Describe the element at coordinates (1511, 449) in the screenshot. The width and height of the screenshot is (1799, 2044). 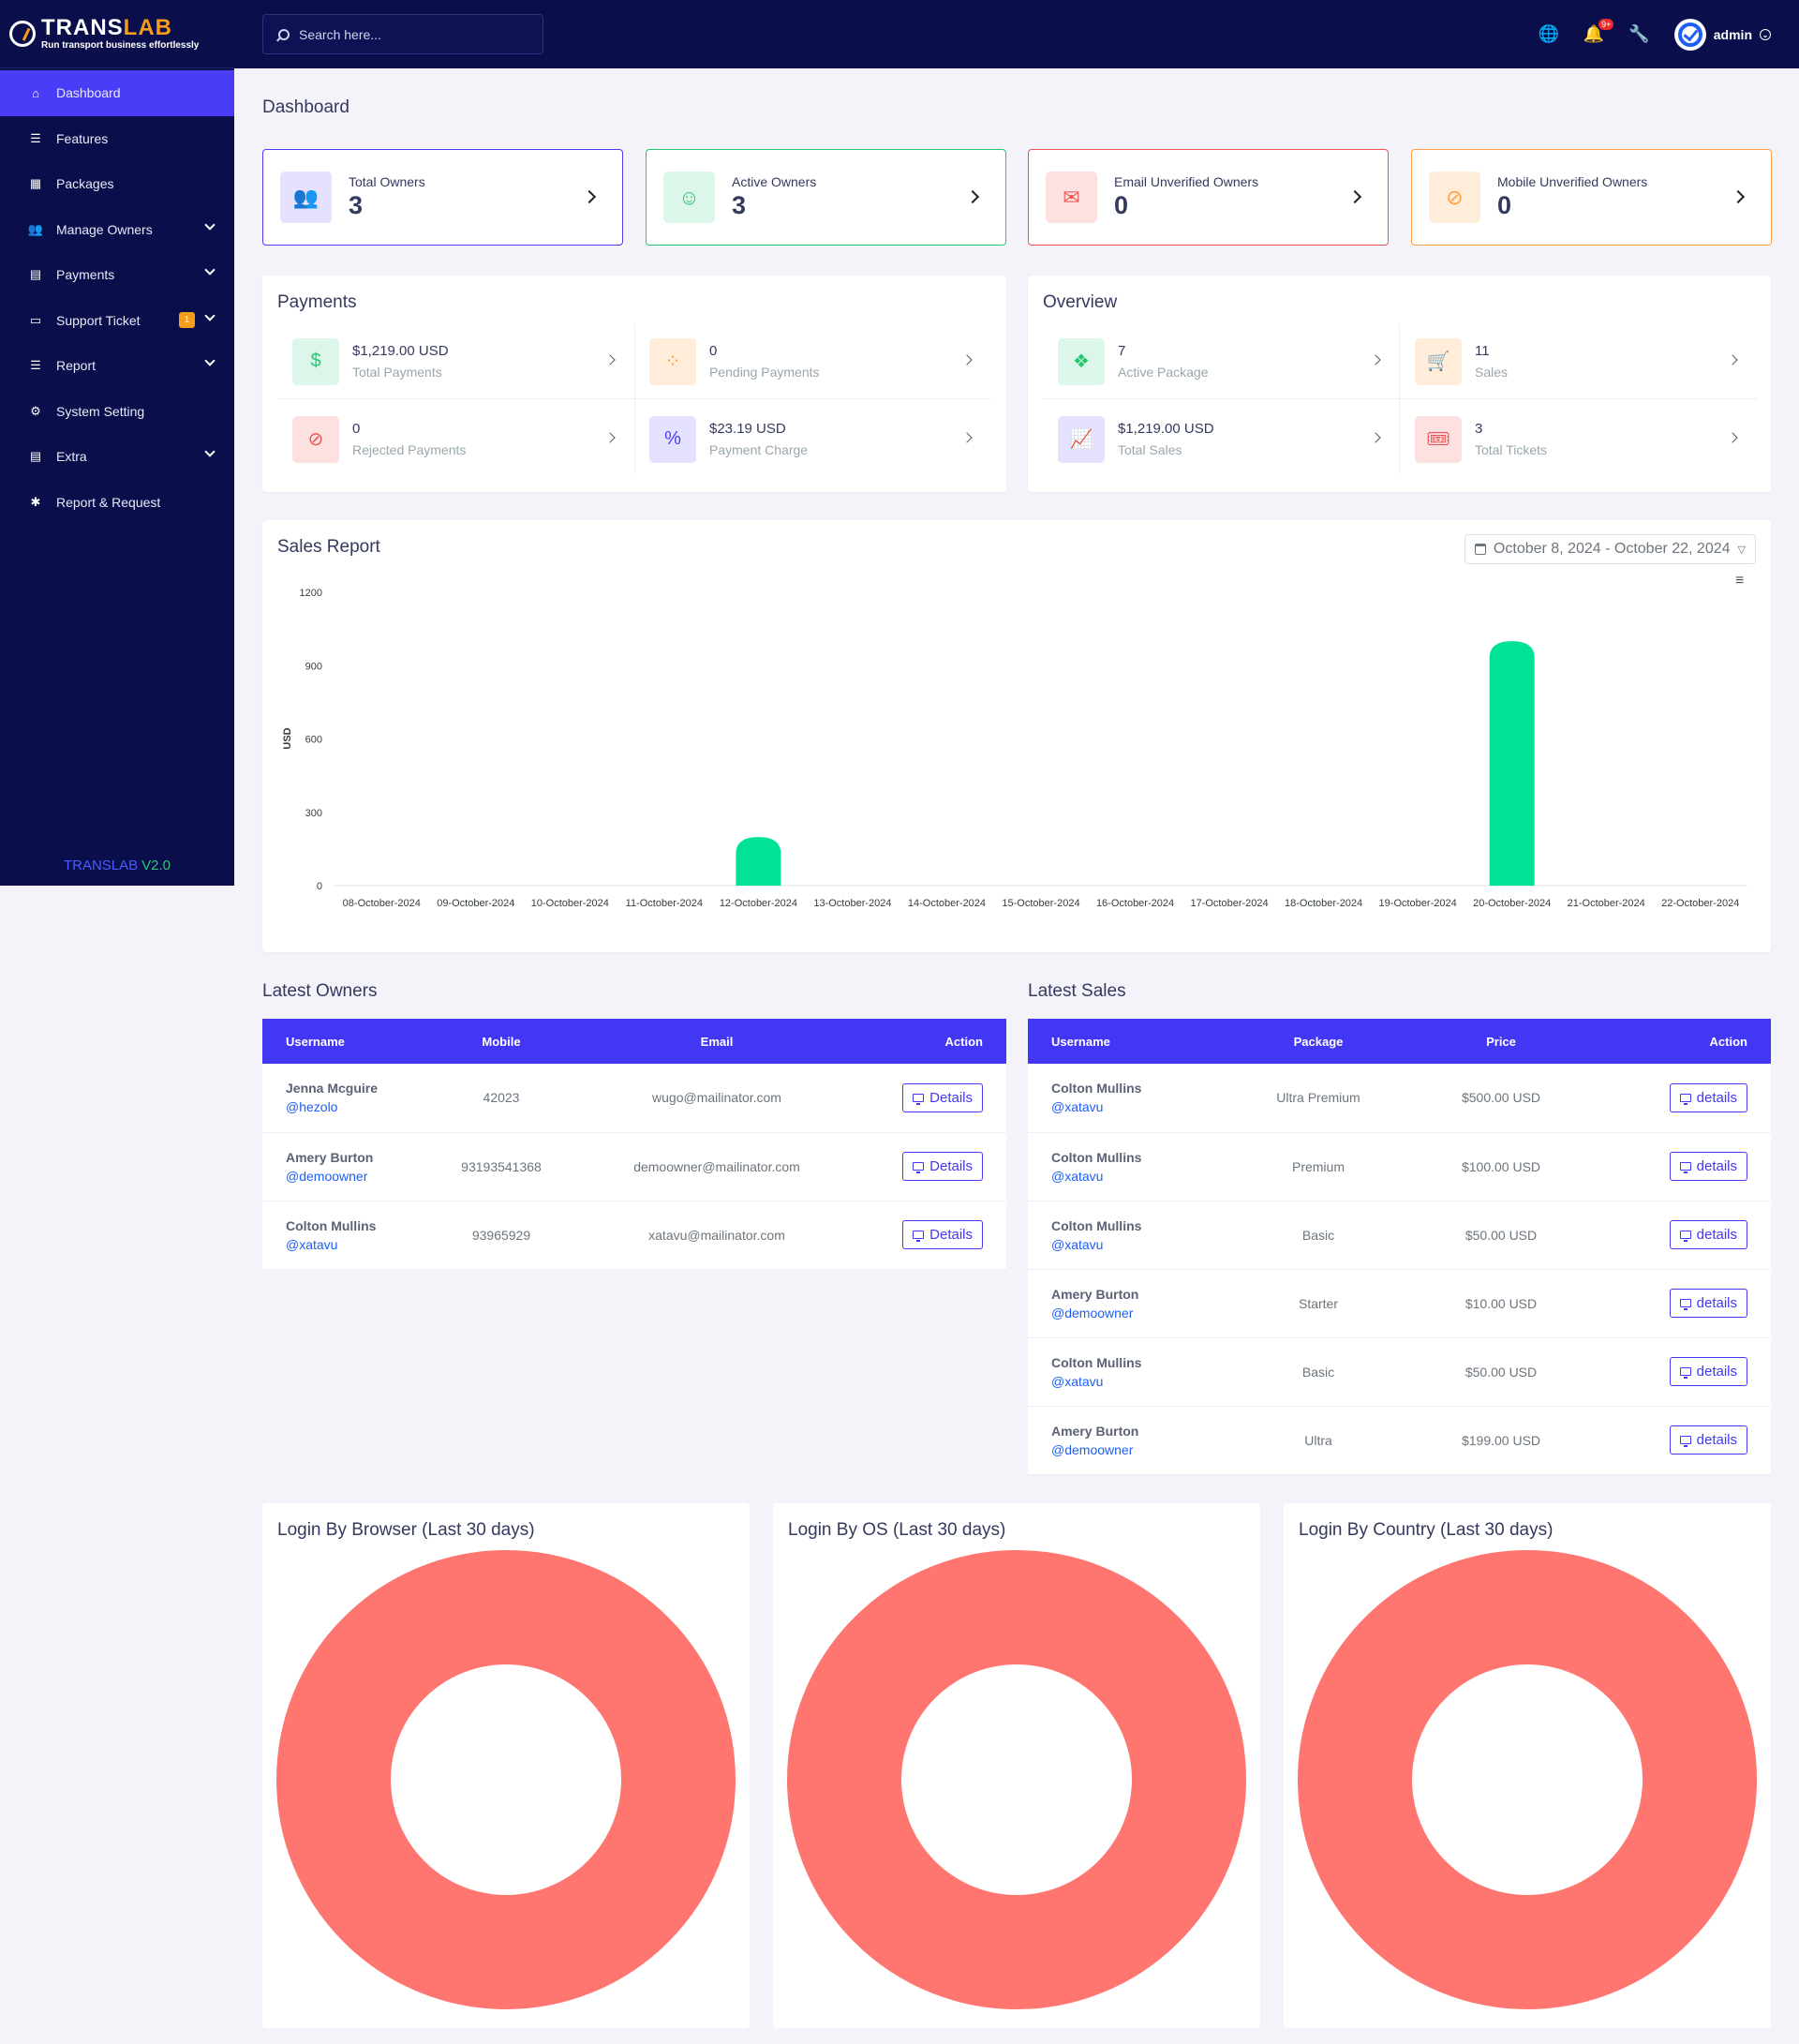
I see `item-label: Total Tickets` at that location.